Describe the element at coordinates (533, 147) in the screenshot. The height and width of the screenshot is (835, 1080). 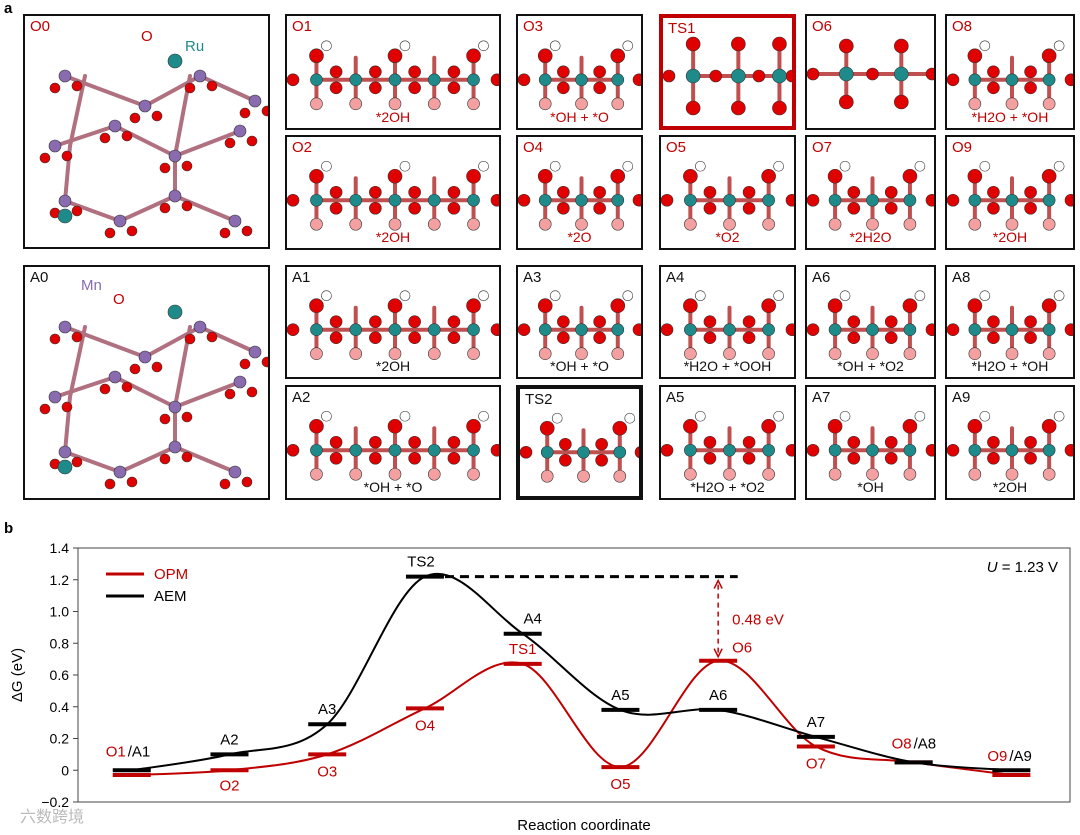
I see `structure-label: O4` at that location.